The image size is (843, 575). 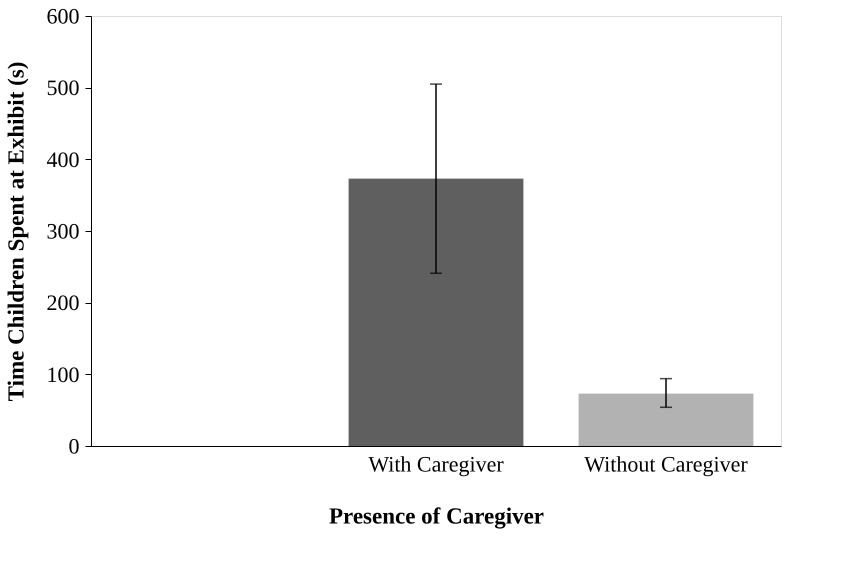 I want to click on y-tick-label: 200, so click(x=63, y=303).